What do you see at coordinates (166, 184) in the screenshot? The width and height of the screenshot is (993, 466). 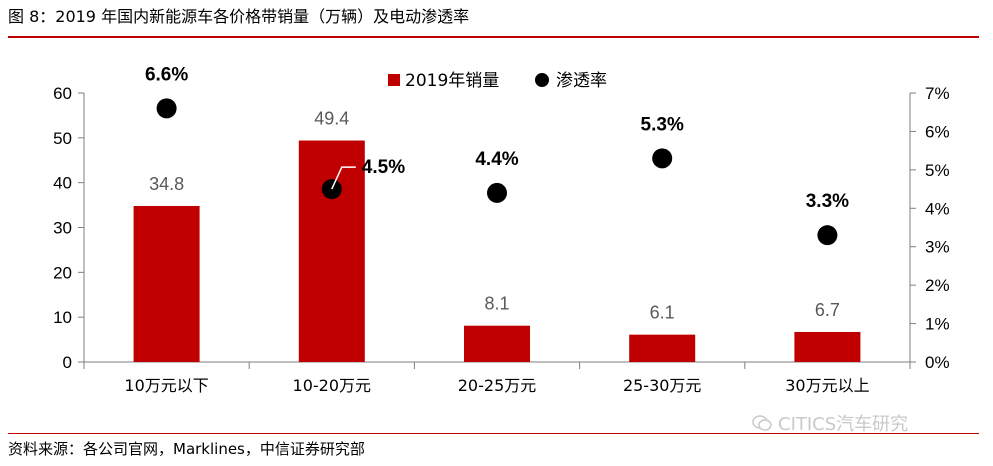 I see `bar-value-label: 34.8` at bounding box center [166, 184].